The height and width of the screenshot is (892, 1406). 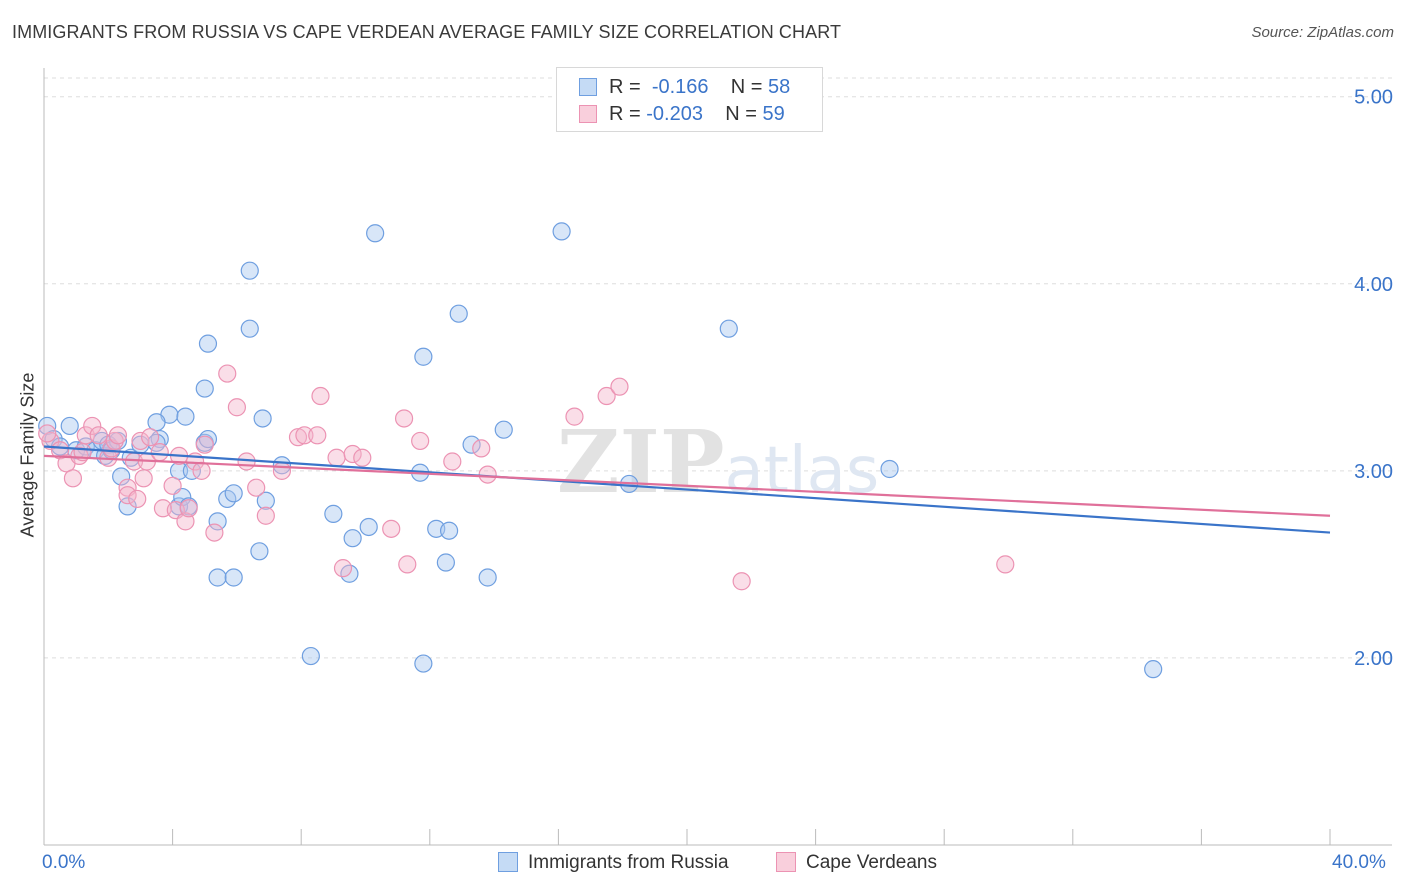 I want to click on x-tick-label-max: 40.0%, so click(x=1359, y=862).